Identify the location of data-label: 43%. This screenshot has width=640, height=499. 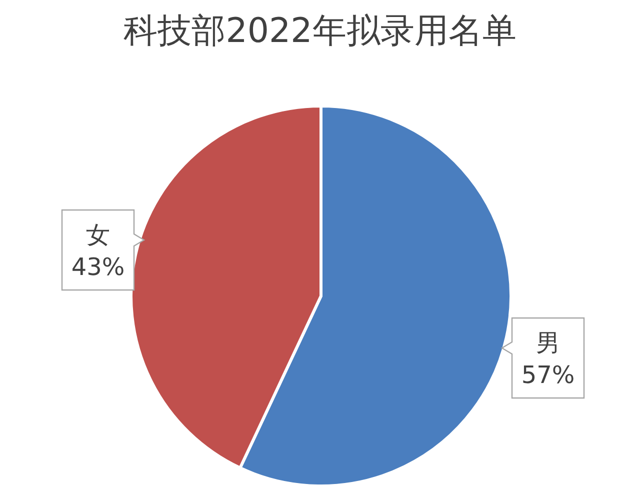
(98, 267).